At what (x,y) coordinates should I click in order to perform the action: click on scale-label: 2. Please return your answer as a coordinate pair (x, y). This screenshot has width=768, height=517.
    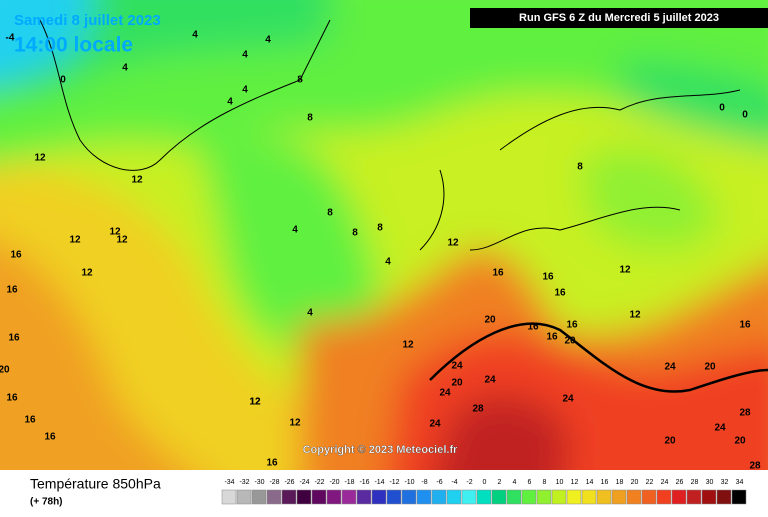
    Looking at the image, I should click on (500, 482).